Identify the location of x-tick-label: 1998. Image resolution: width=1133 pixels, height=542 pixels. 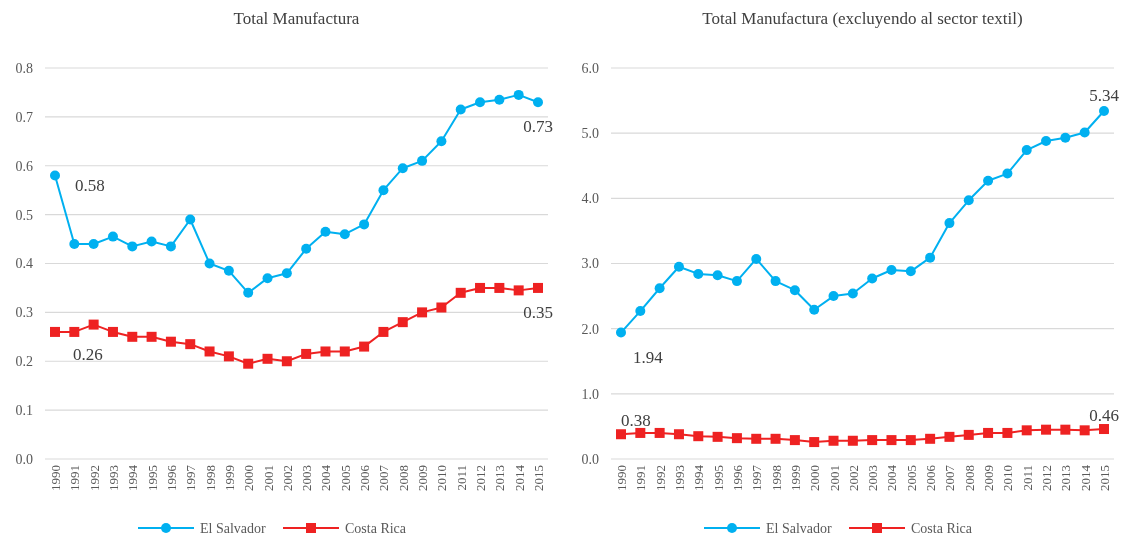
(210, 478).